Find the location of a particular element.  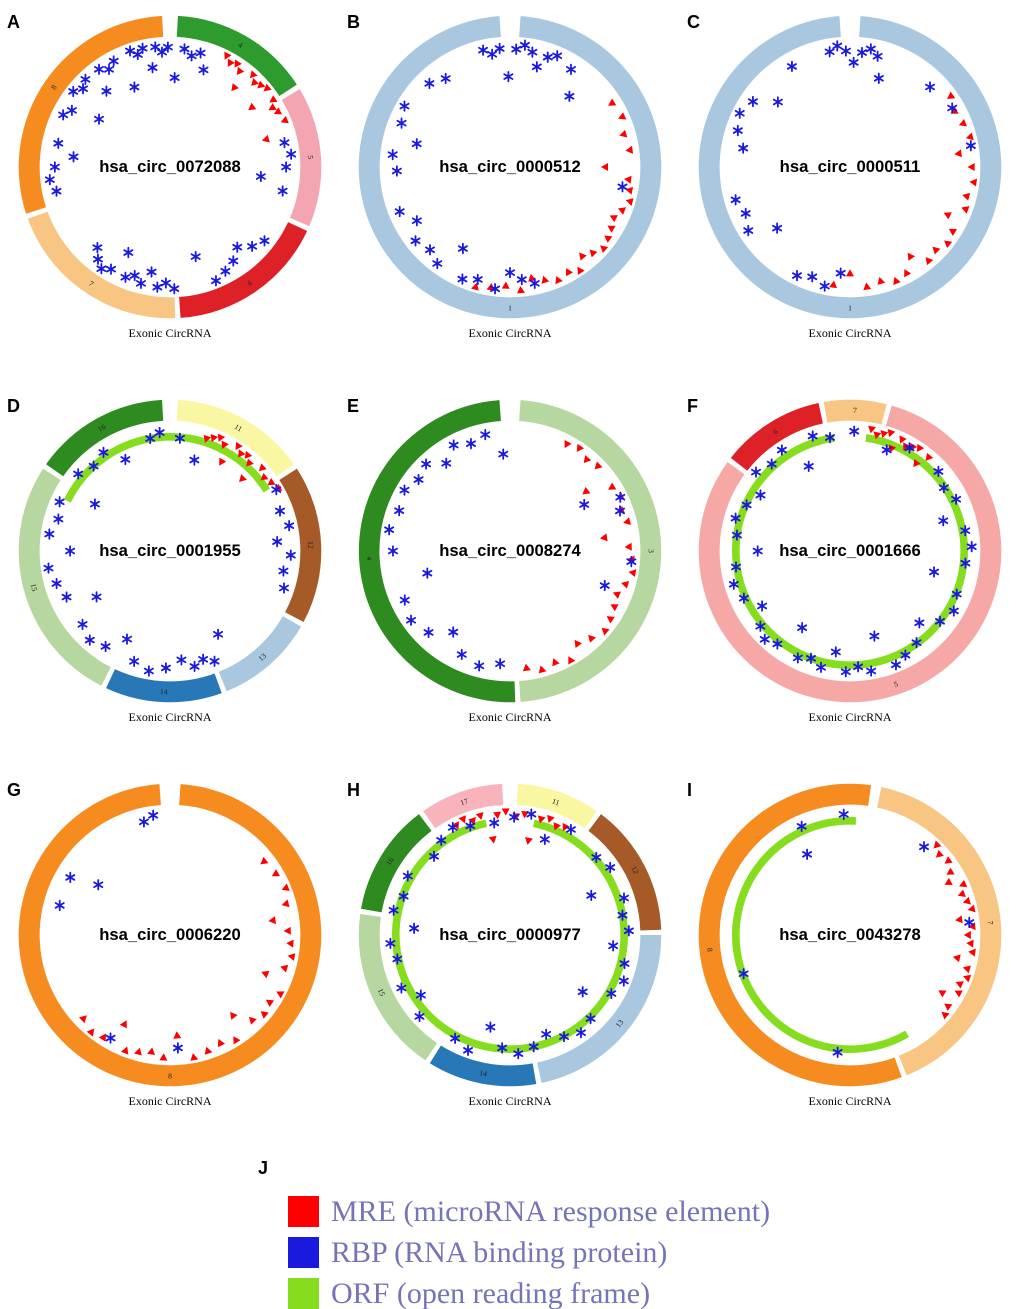

circ-title: hsa_circ_0000977 is located at coordinates (510, 934).